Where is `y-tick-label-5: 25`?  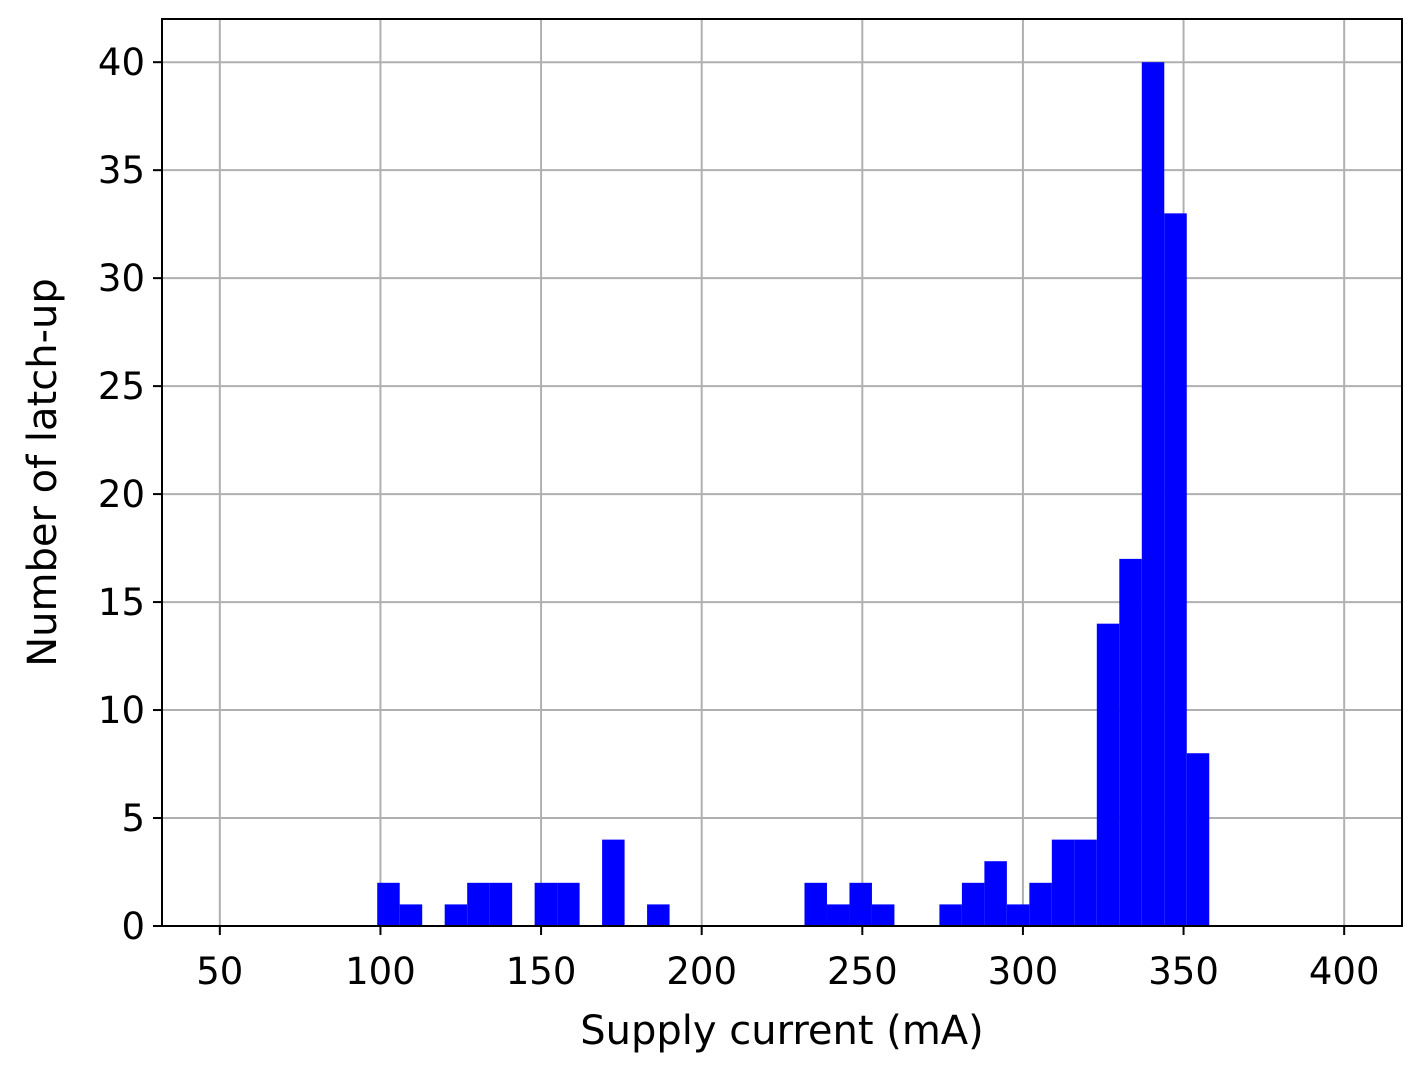
y-tick-label-5: 25 is located at coordinates (121, 386).